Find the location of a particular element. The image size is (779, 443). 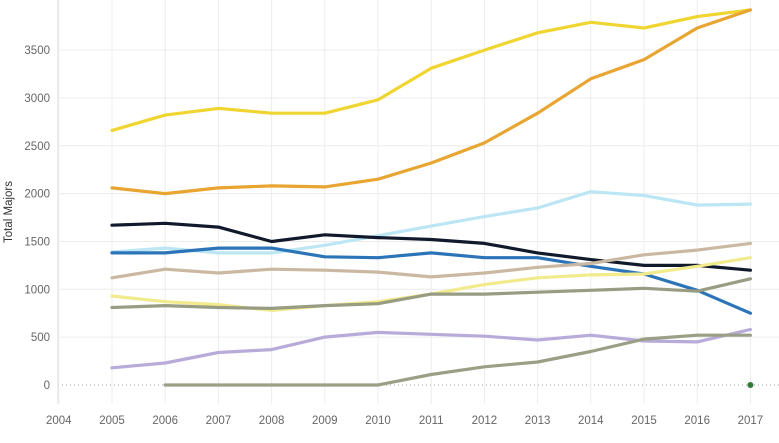

y-tick-label: 0 is located at coordinates (47, 386).